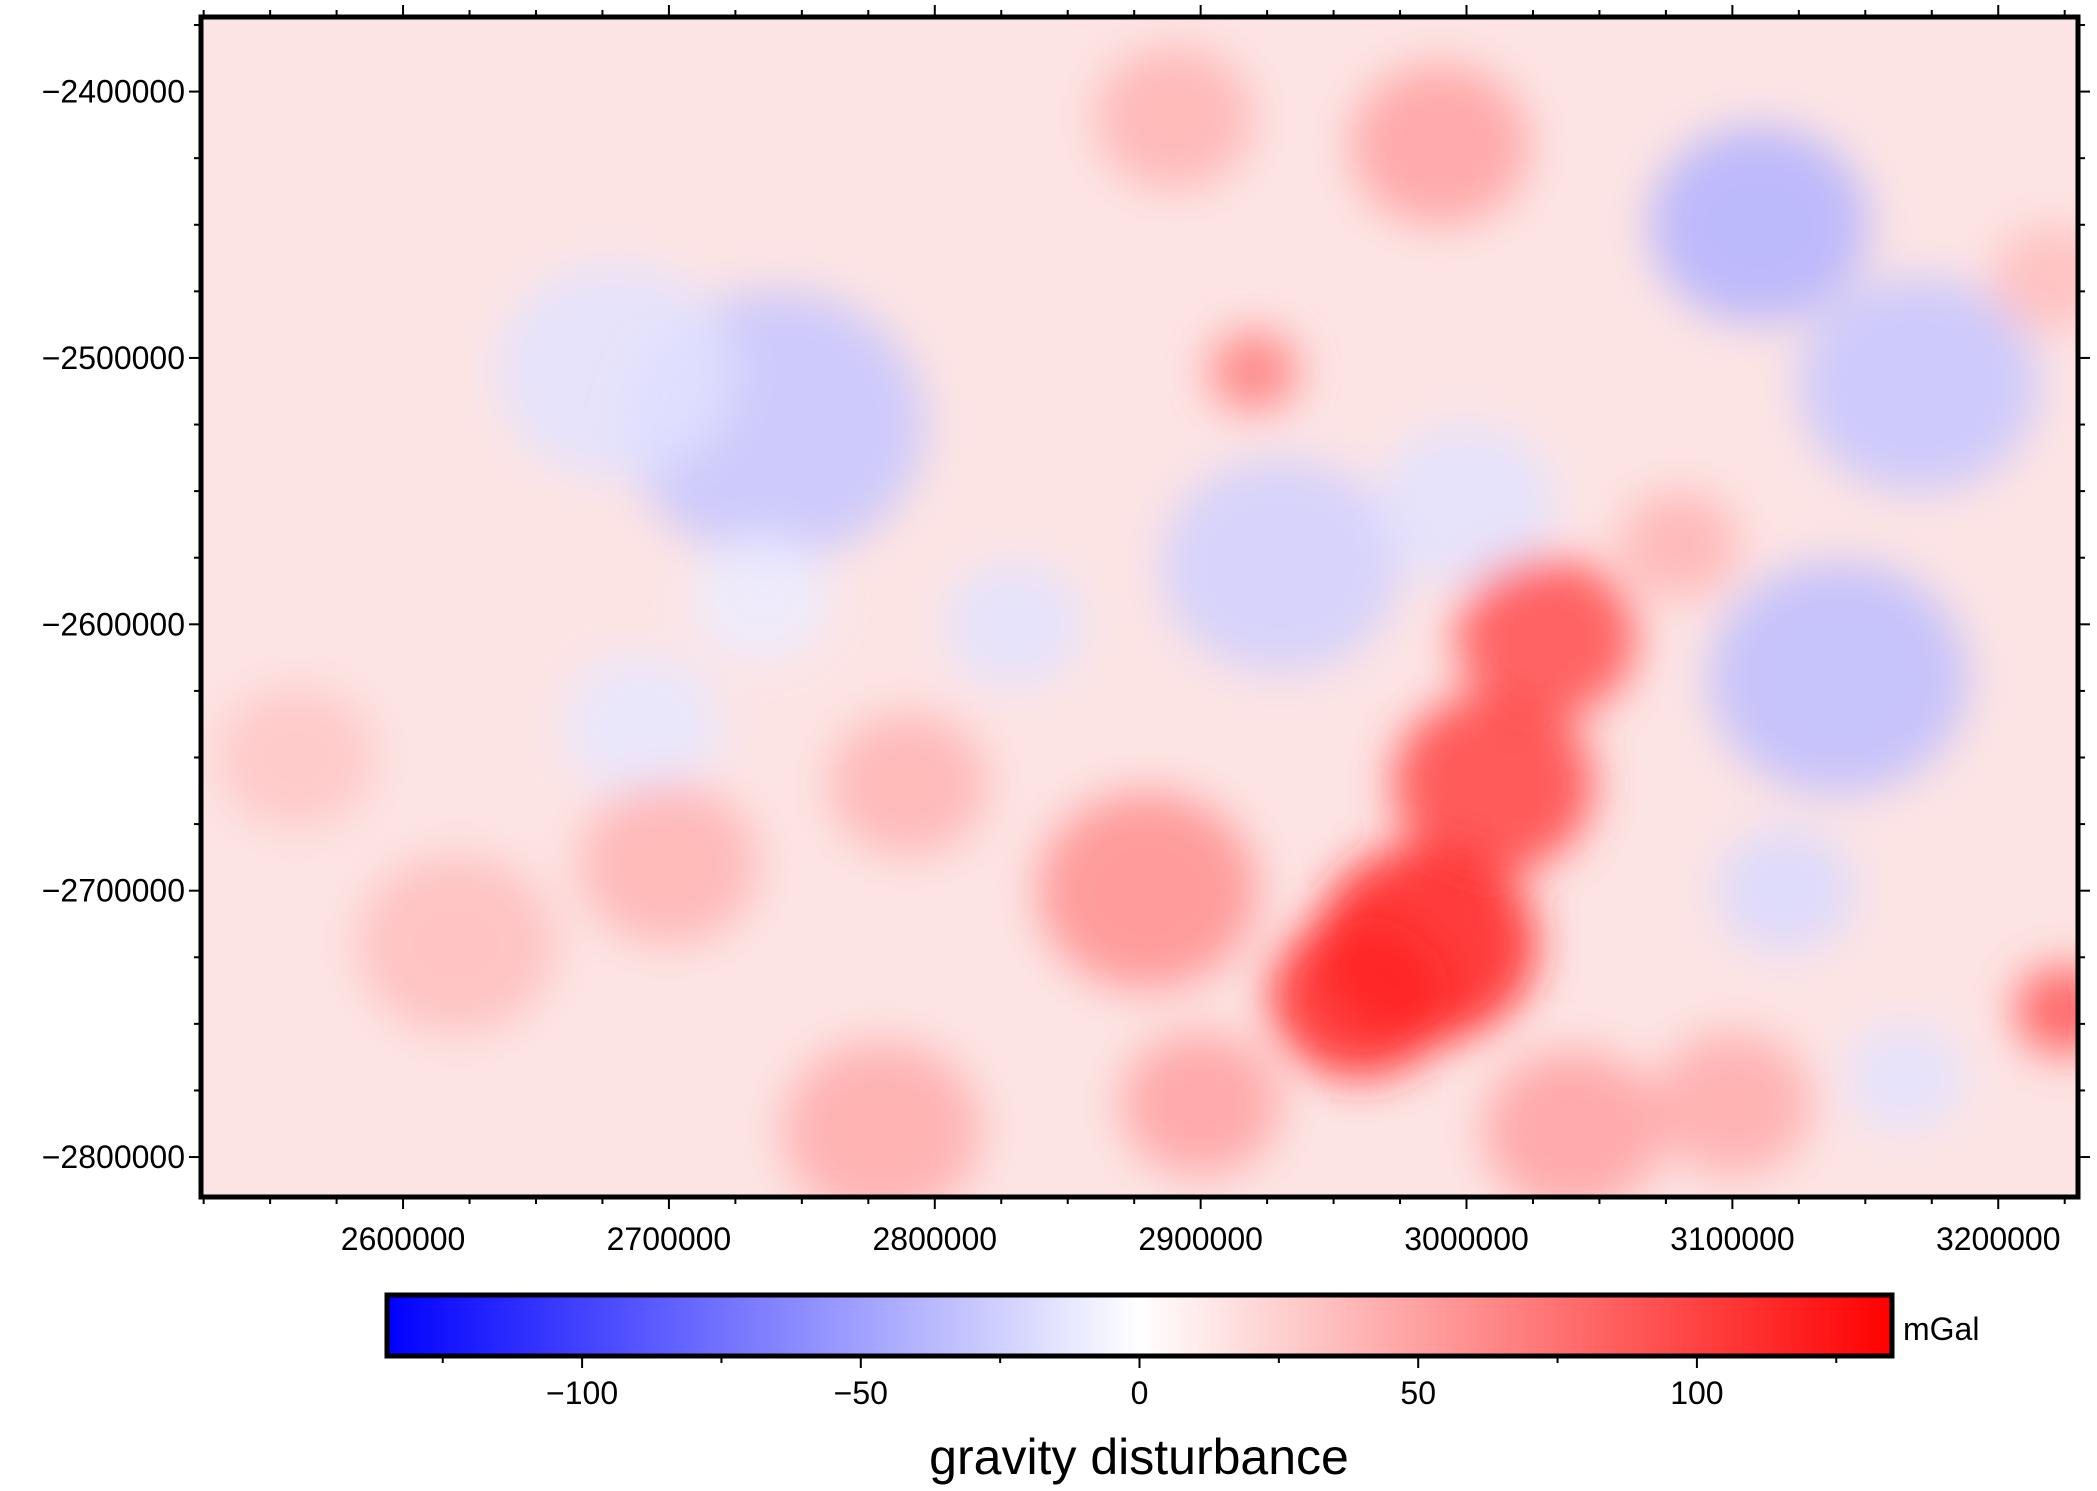 The width and height of the screenshot is (2097, 1491). What do you see at coordinates (113, 92) in the screenshot?
I see `y-tick-label: −2400000` at bounding box center [113, 92].